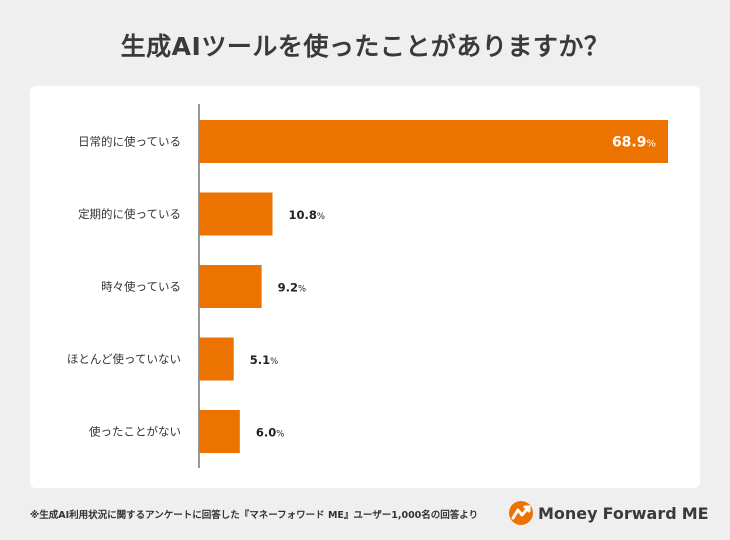 The width and height of the screenshot is (730, 540). I want to click on logo-text-forward: Forward, so click(639, 513).